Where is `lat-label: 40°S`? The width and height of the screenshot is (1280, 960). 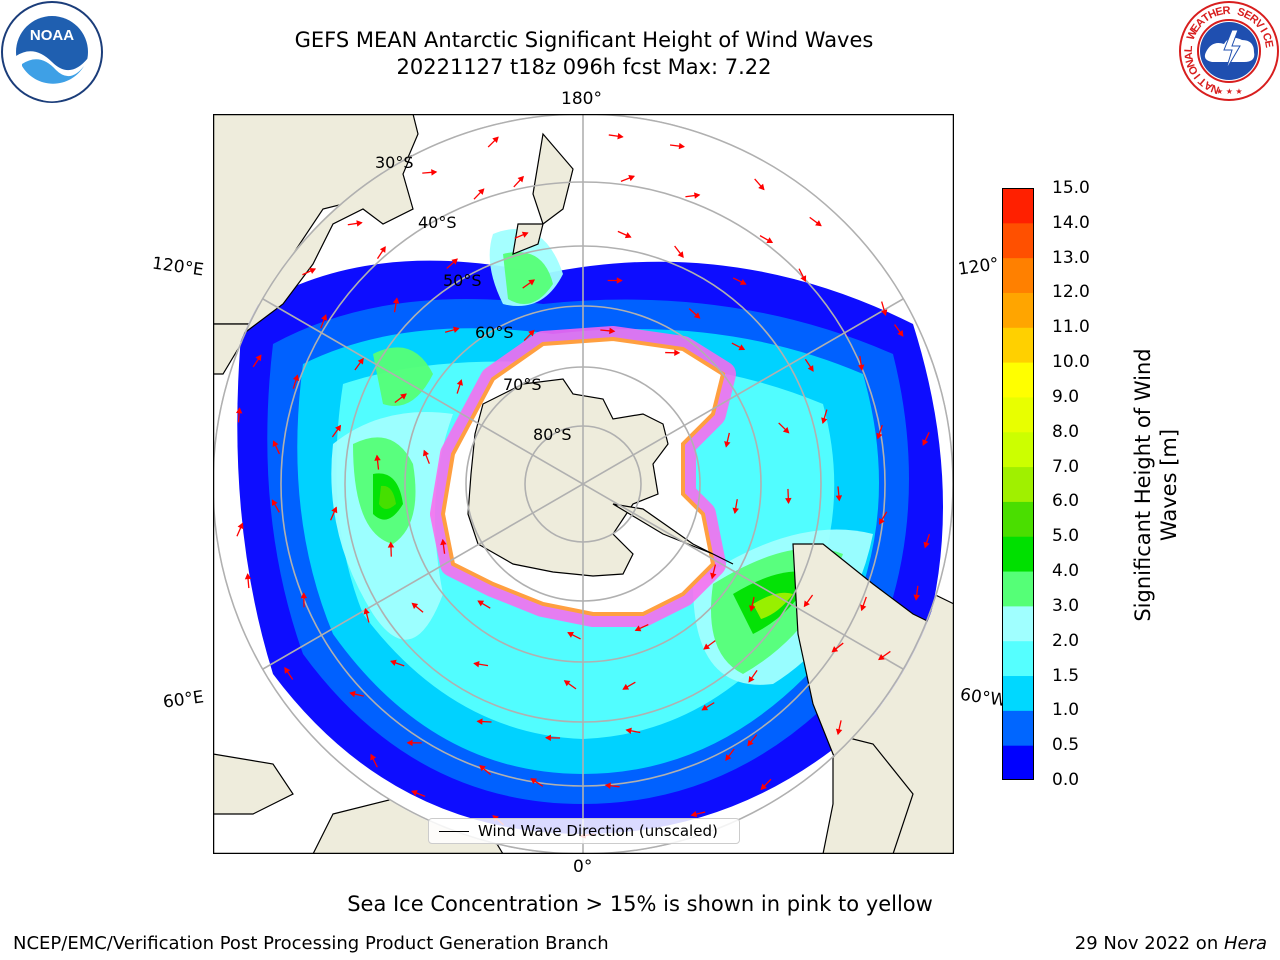
lat-label: 40°S is located at coordinates (437, 222).